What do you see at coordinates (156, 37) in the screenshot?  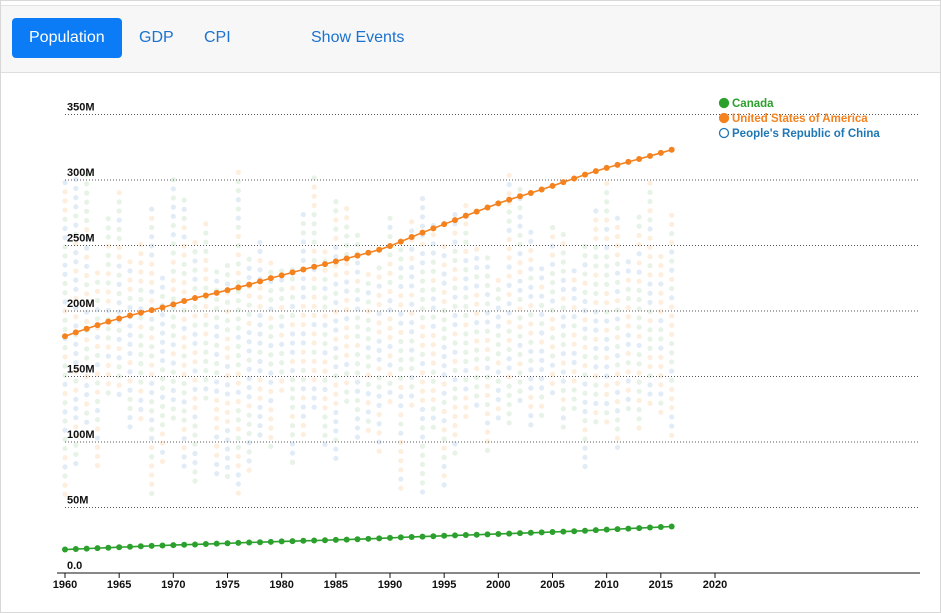 I see `tab-gdp: GDP` at bounding box center [156, 37].